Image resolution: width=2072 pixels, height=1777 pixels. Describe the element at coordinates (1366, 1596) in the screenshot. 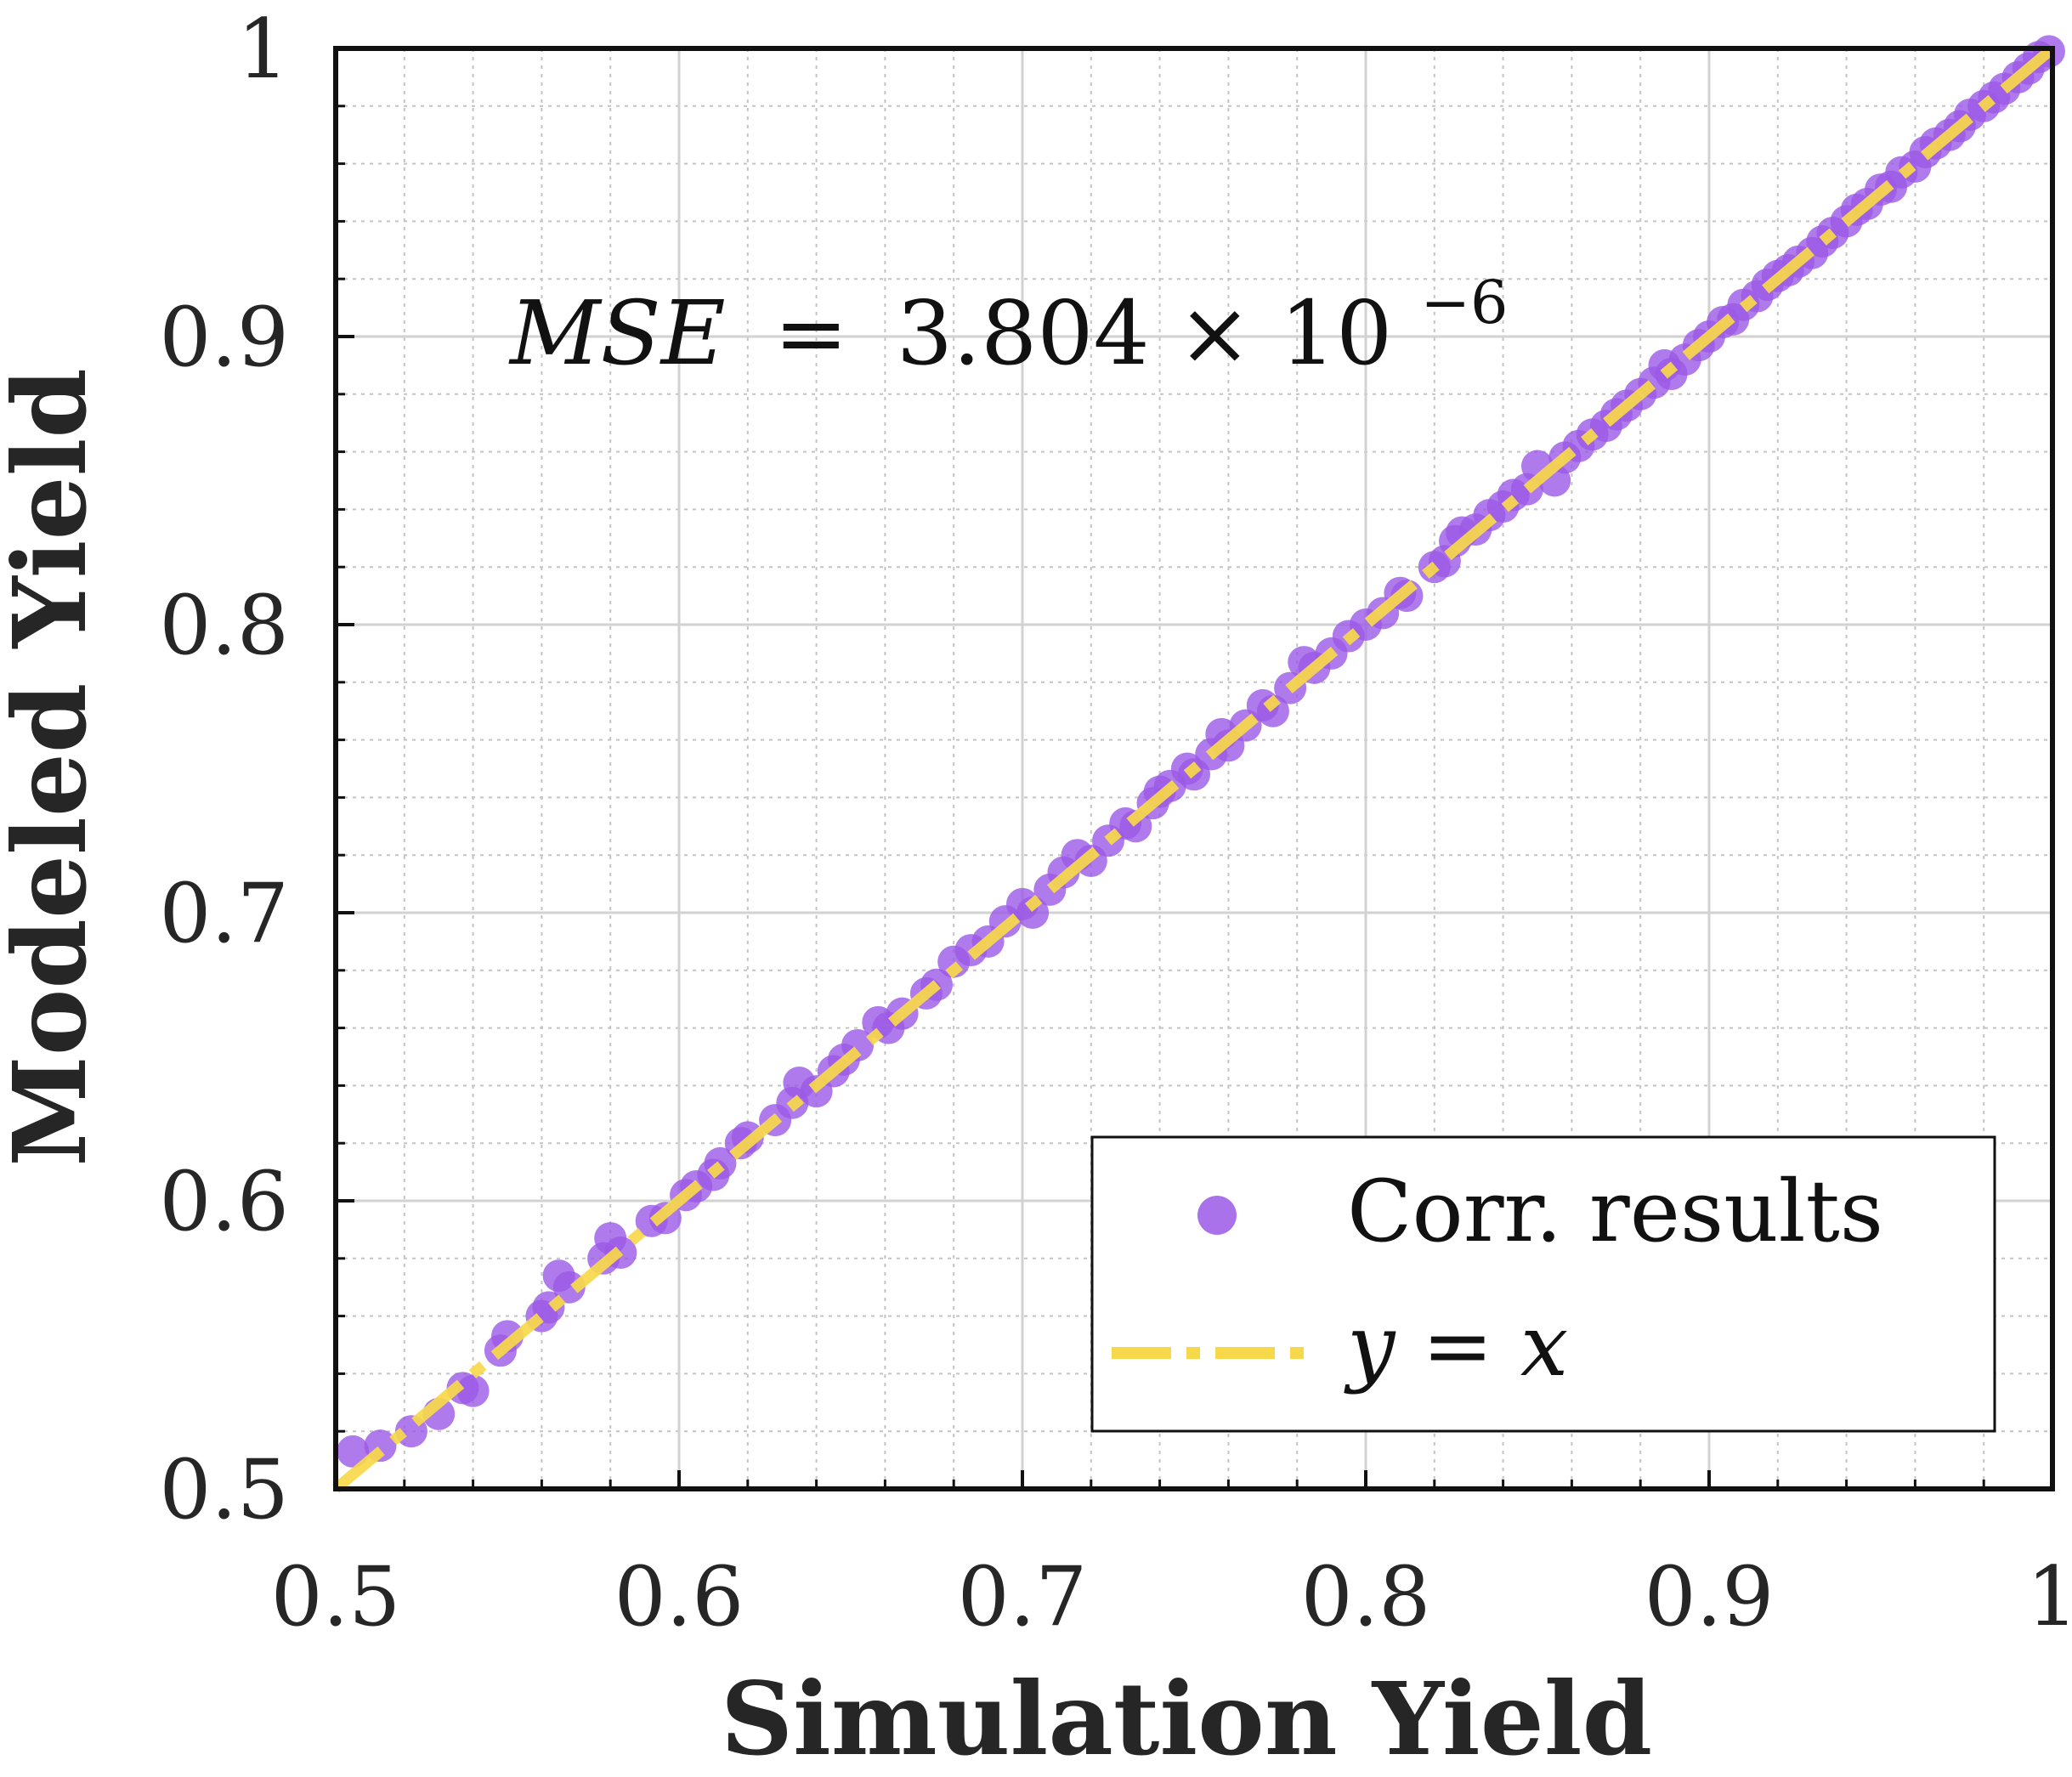

I see `x-tick-label: 0.8` at that location.